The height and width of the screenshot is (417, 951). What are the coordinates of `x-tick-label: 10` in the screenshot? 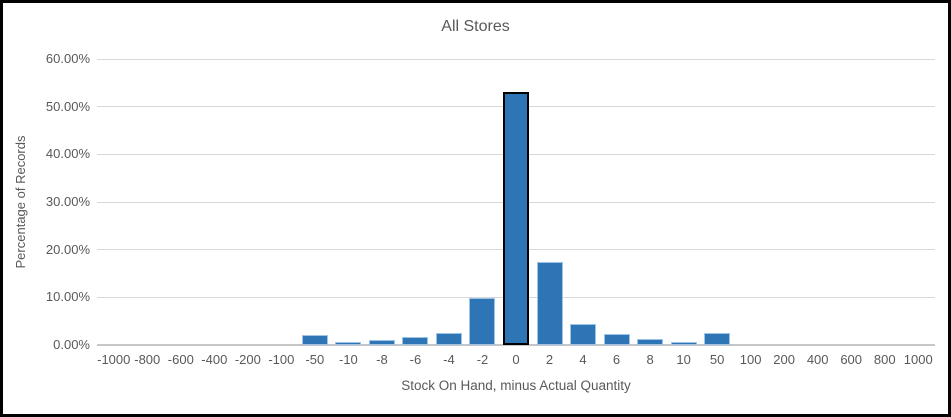 It's located at (683, 359).